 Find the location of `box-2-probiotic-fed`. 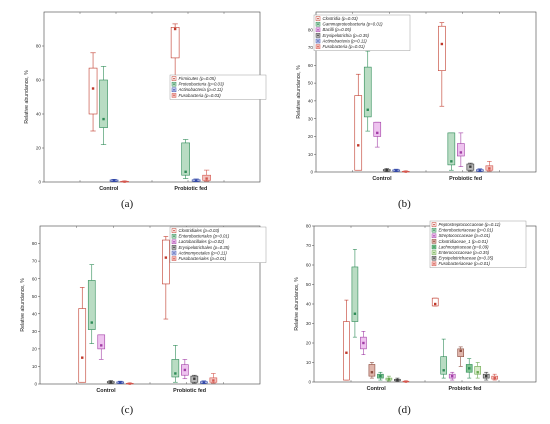

box-2-probiotic-fed is located at coordinates (175, 364).